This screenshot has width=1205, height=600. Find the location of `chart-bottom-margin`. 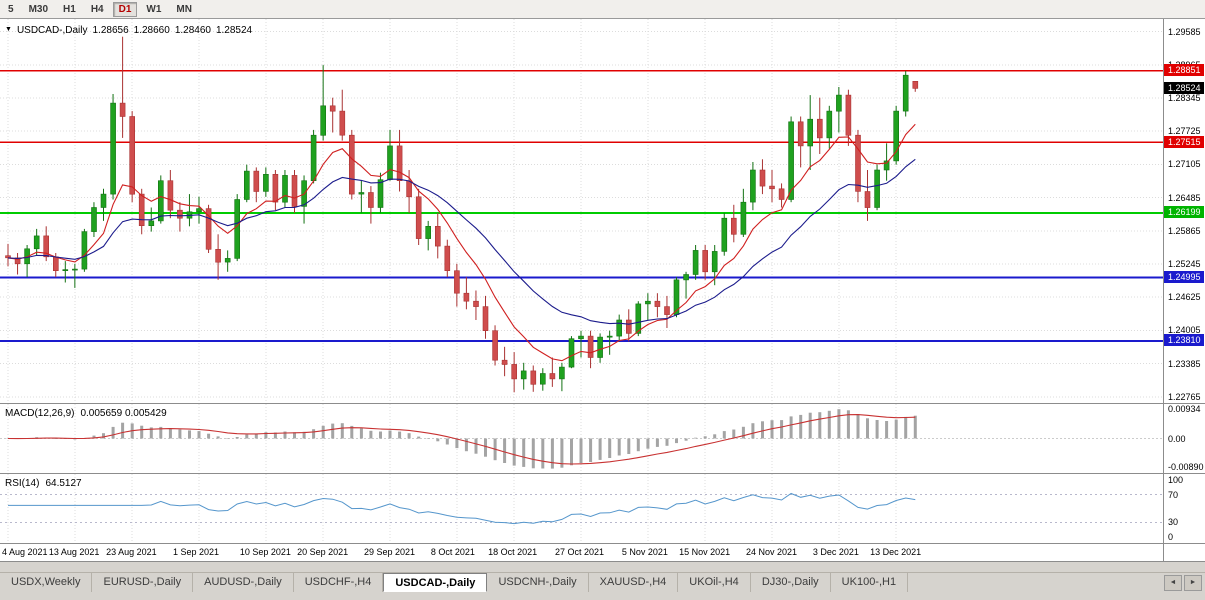

chart-bottom-margin is located at coordinates (602, 567).